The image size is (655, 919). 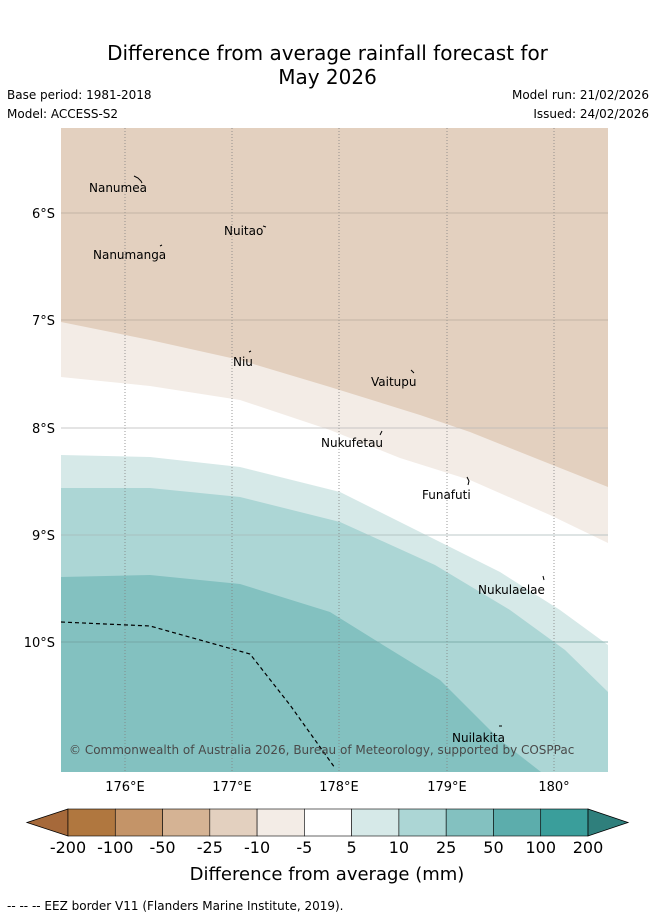 What do you see at coordinates (394, 382) in the screenshot?
I see `place-label-vaitupu: Vaitupu` at bounding box center [394, 382].